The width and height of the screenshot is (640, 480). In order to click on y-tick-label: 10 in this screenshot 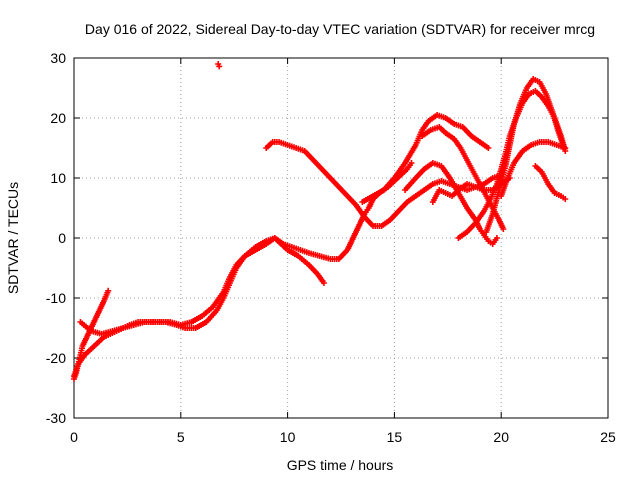, I will do `click(58, 178)`.